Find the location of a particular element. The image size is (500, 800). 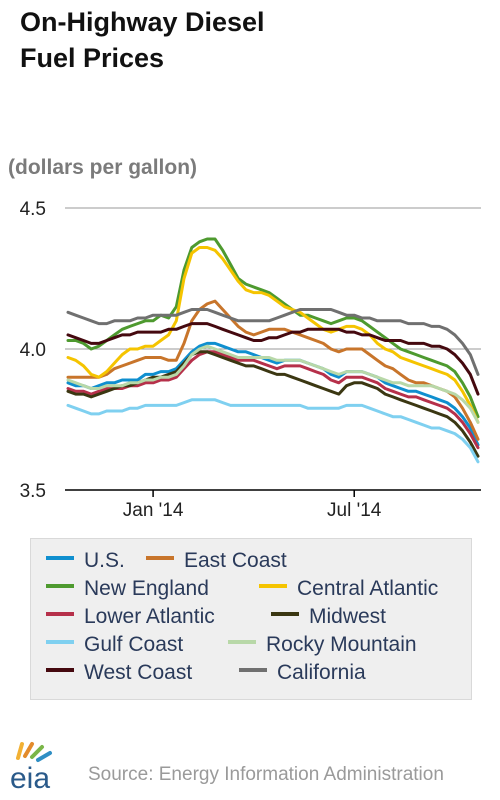

series-line-west-coast is located at coordinates (273, 359).